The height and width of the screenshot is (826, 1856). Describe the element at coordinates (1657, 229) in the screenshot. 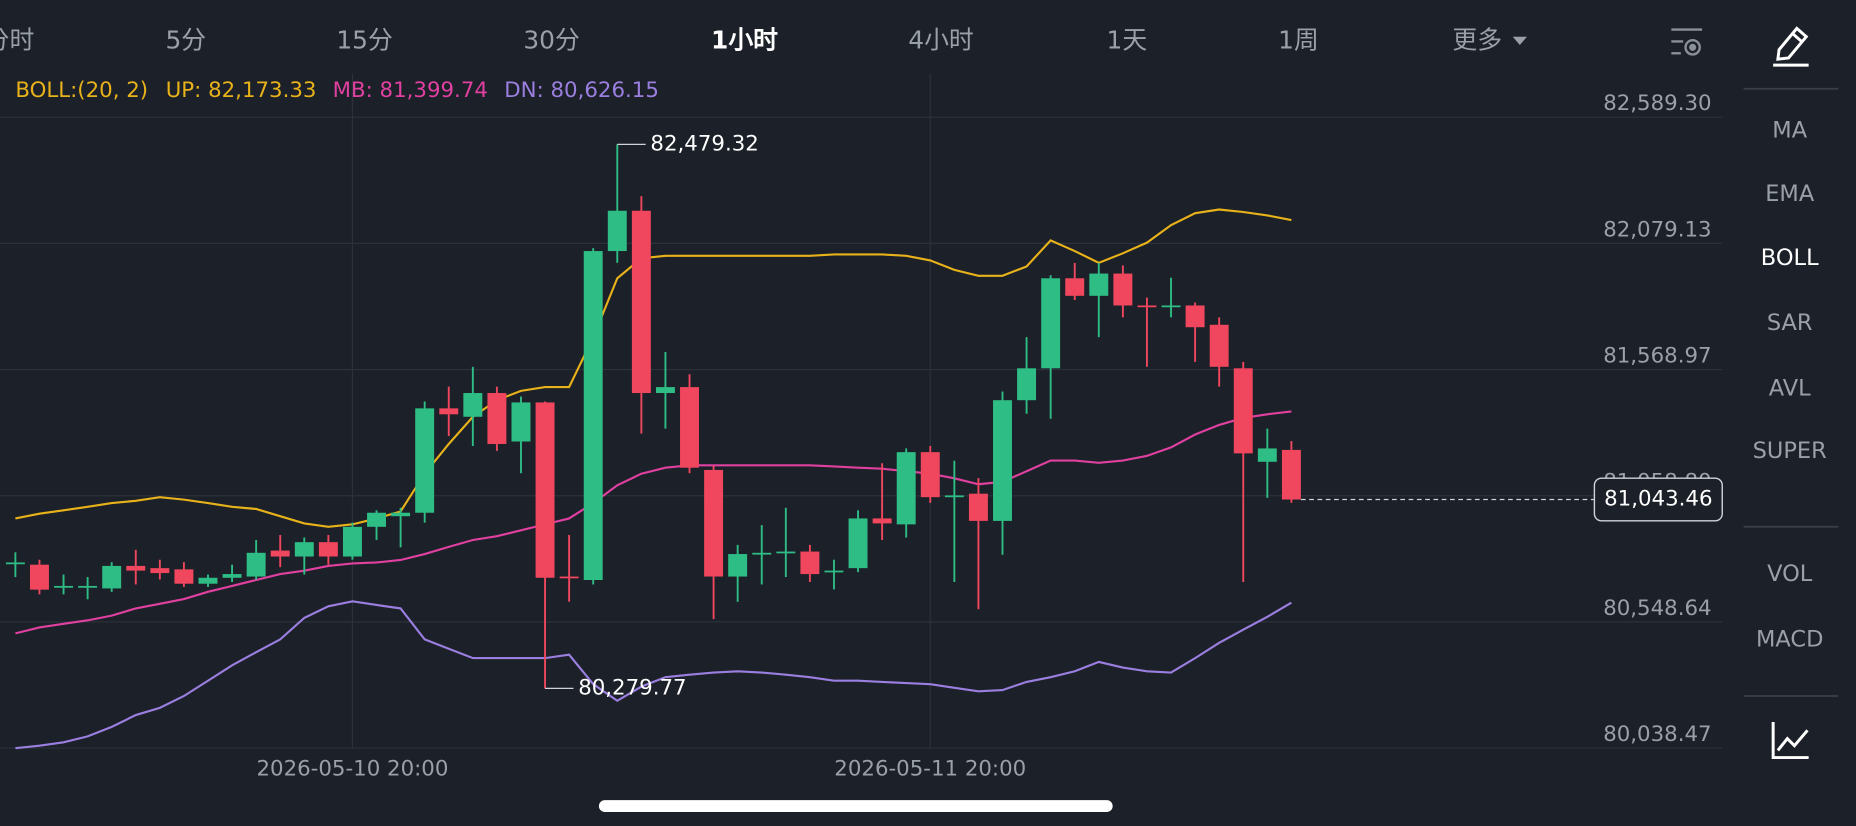

I see `y-tick-label: 82,079.13` at that location.